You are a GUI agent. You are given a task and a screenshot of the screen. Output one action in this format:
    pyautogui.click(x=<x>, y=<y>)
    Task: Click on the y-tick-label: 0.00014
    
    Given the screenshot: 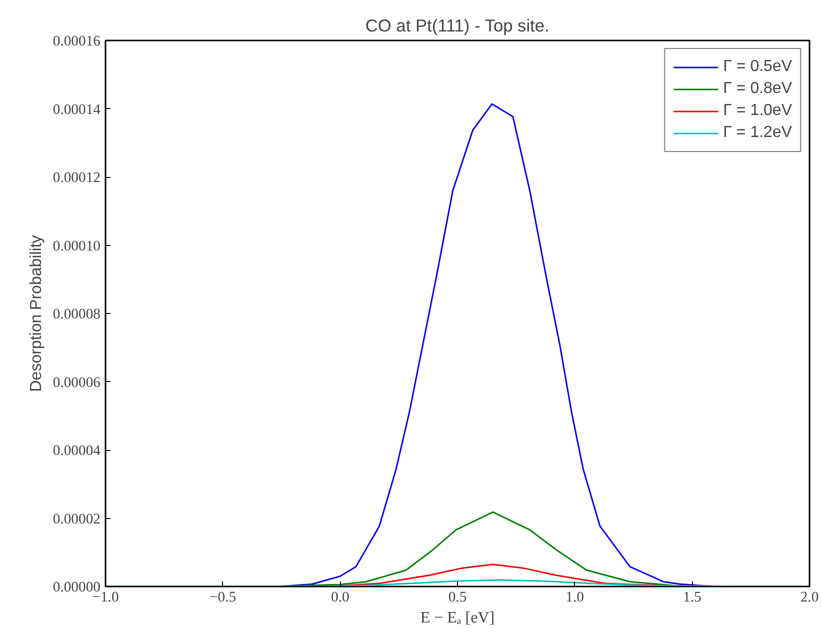 What is the action you would take?
    pyautogui.click(x=77, y=110)
    